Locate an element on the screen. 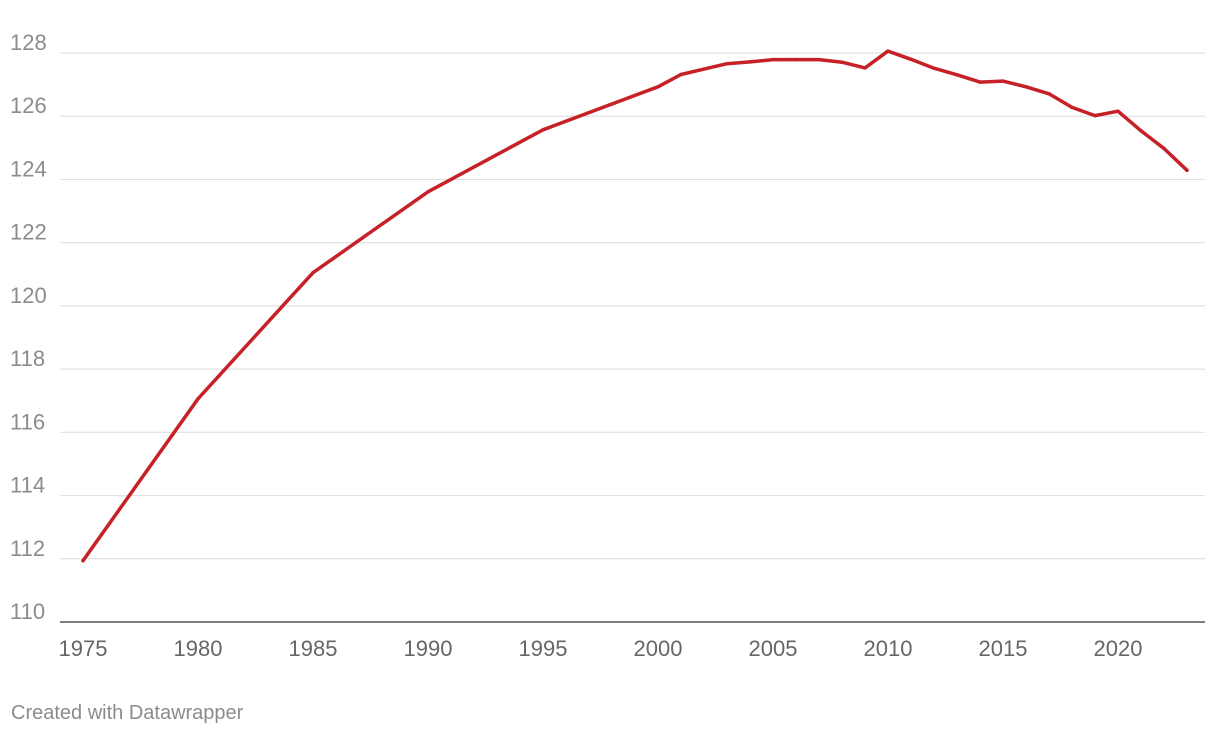  x-tick-label: 1980 is located at coordinates (198, 648).